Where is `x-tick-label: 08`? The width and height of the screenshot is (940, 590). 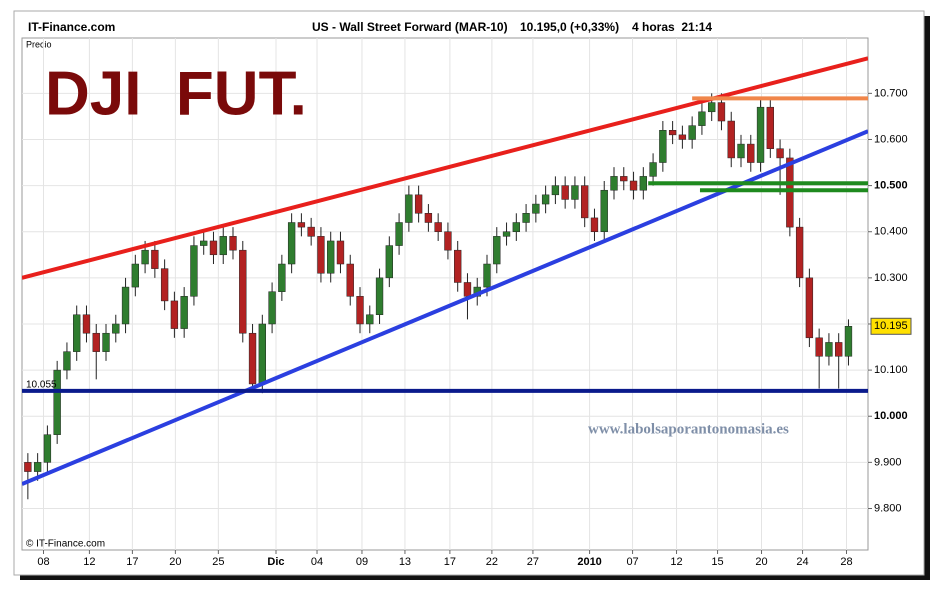 x-tick-label: 08 is located at coordinates (43, 562).